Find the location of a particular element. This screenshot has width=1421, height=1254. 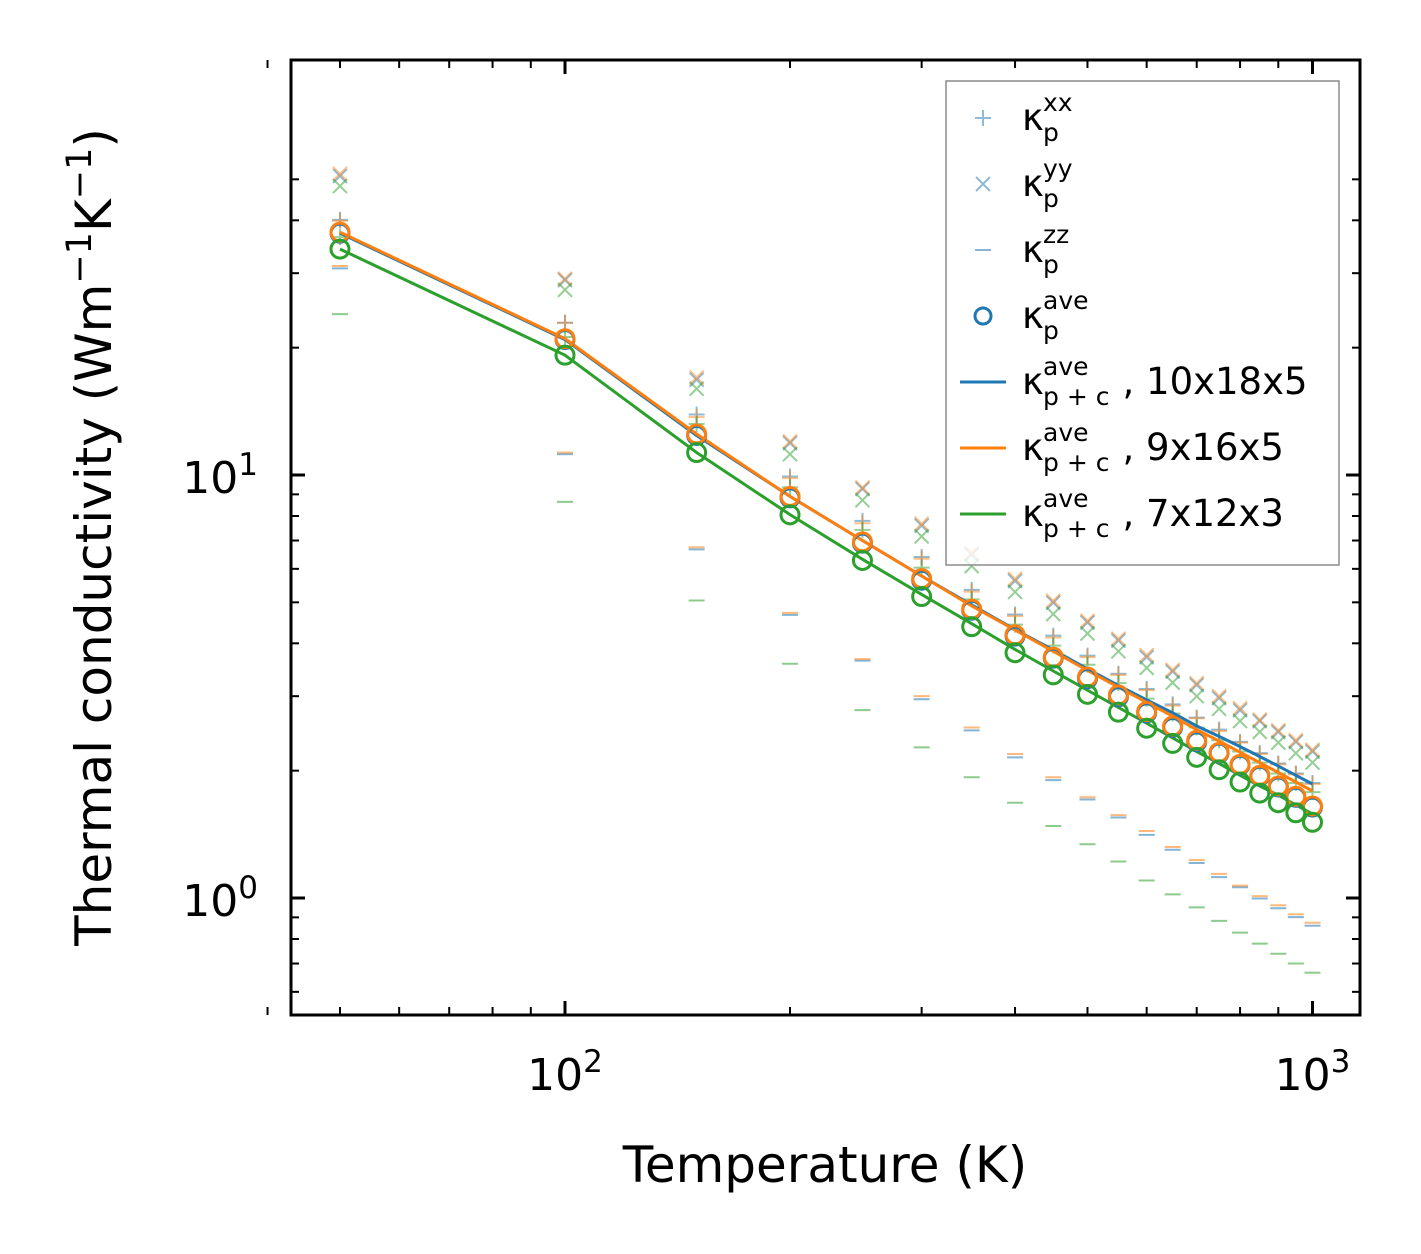

legend-suffix: , 9x16x5 is located at coordinates (1203, 447).